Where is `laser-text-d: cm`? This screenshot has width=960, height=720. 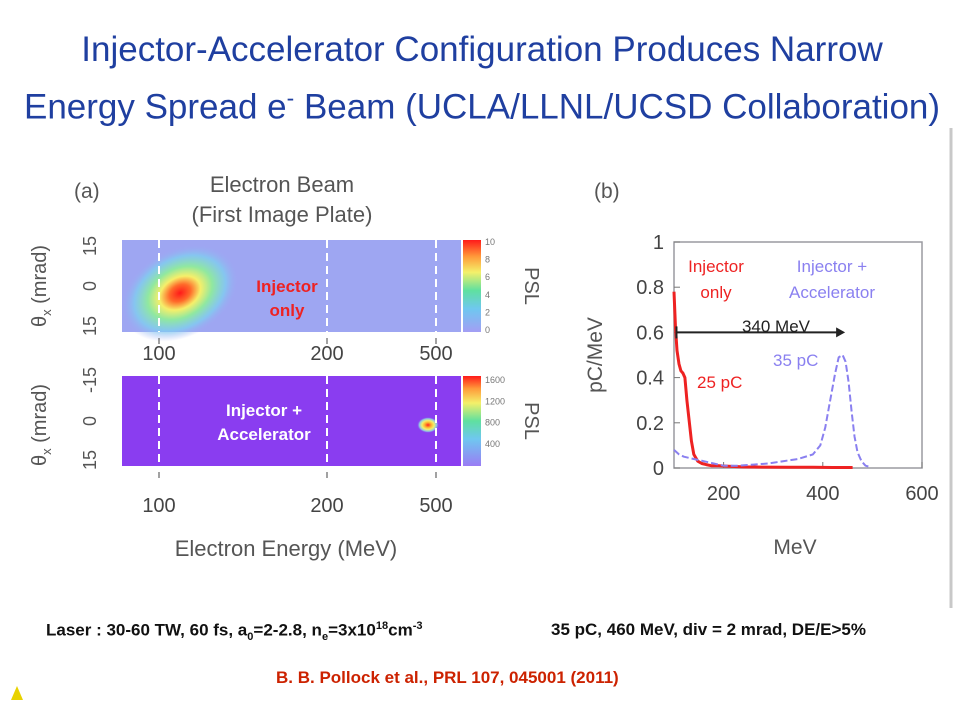 laser-text-d: cm is located at coordinates (400, 630).